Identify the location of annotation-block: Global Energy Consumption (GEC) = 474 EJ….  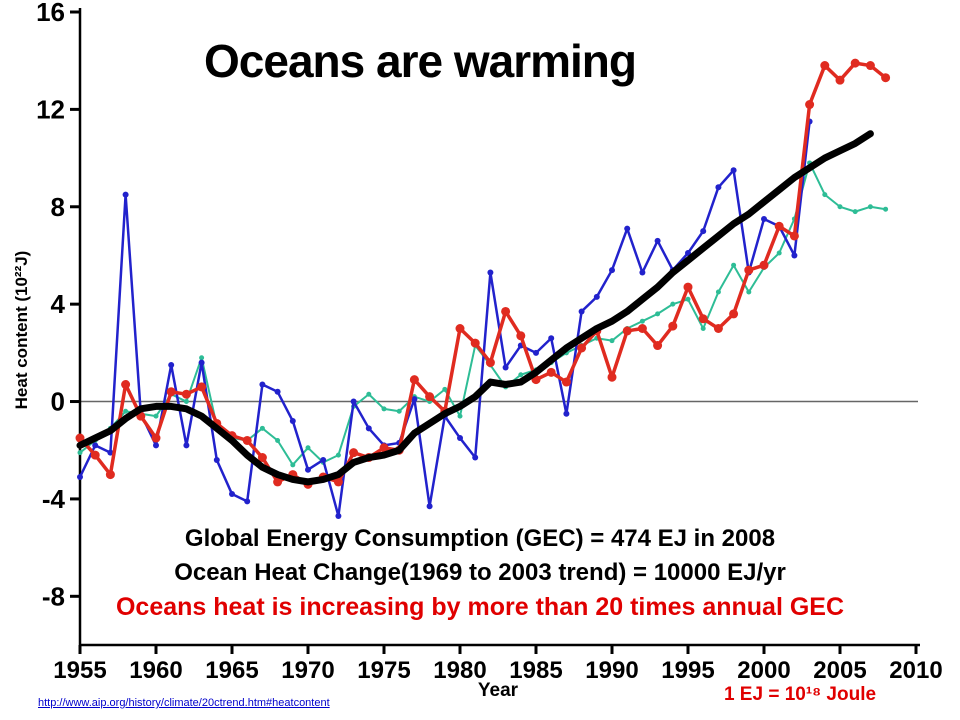
(480, 573).